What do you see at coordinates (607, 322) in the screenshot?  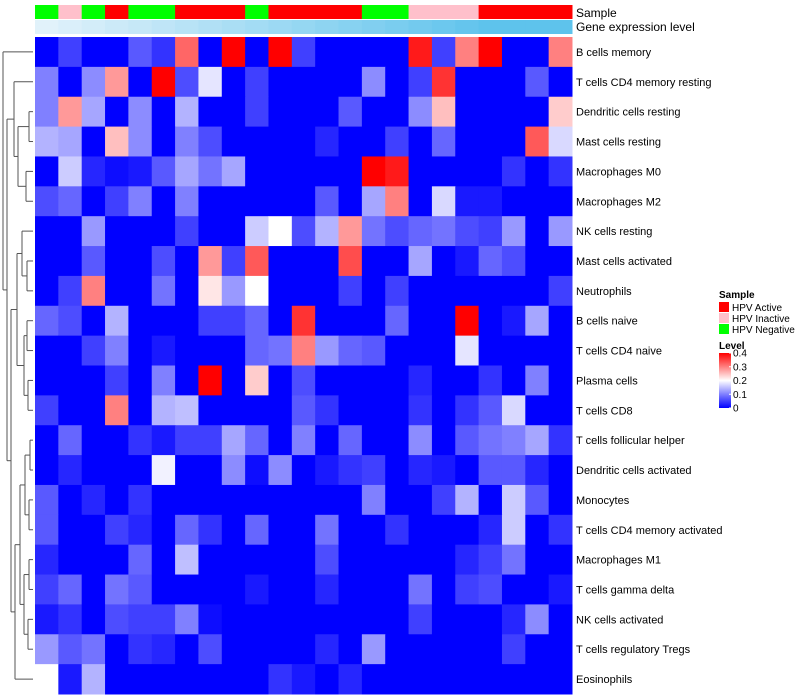 I see `row-label: B cells naive` at bounding box center [607, 322].